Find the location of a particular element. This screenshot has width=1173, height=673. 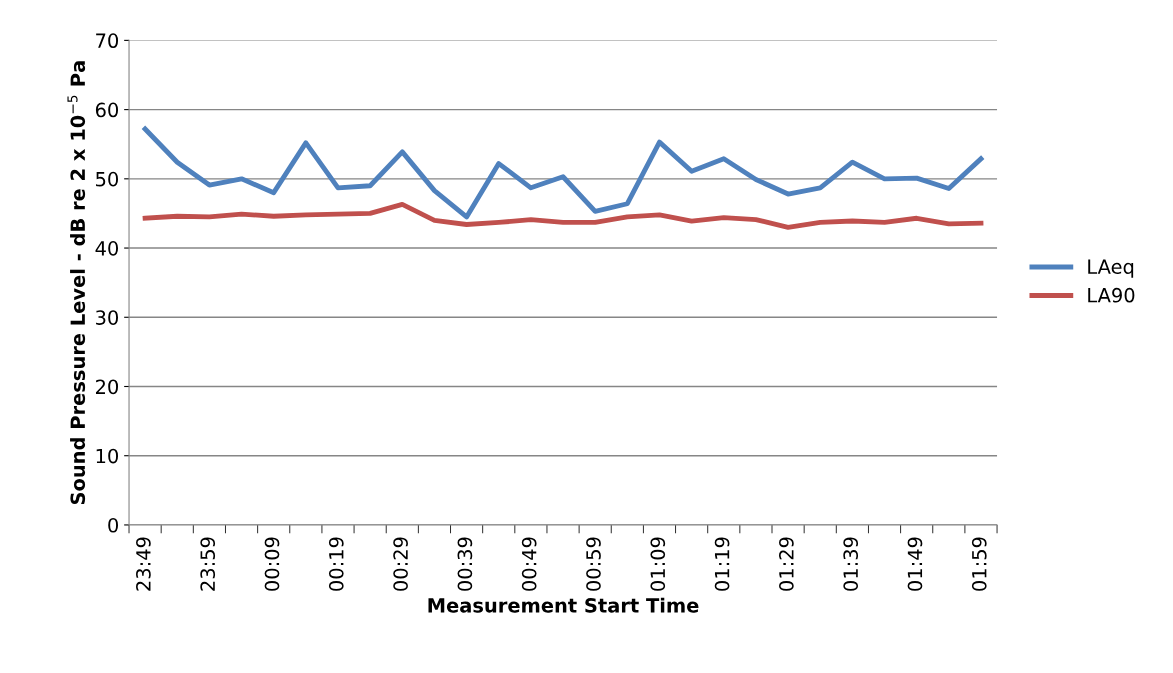

x-tick-label: 01:59 is located at coordinates (979, 564).